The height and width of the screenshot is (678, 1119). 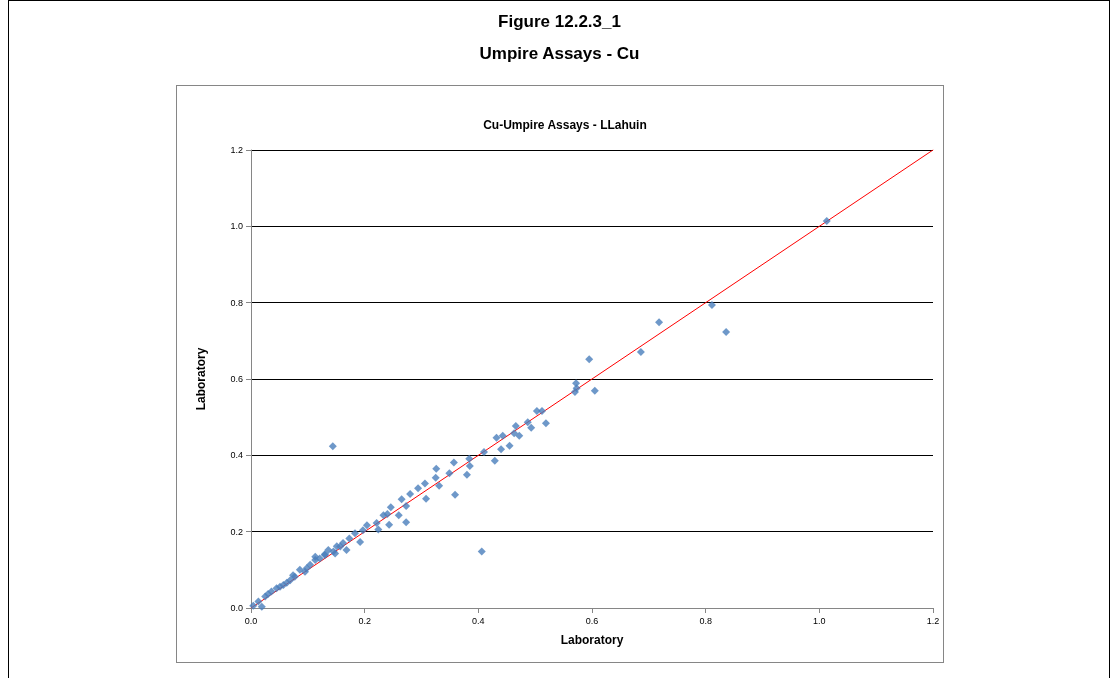 What do you see at coordinates (478, 620) in the screenshot?
I see `x-tick-label: 0.4` at bounding box center [478, 620].